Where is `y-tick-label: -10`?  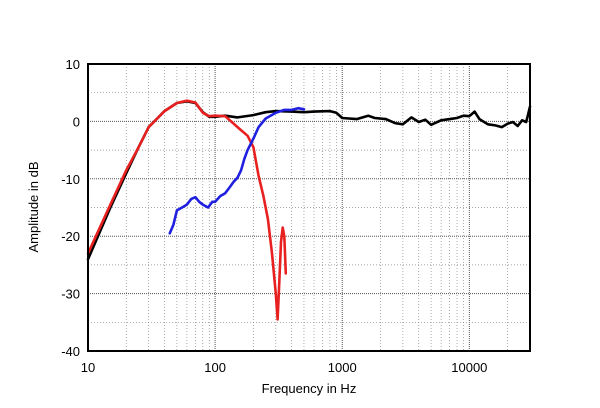
y-tick-label: -10 is located at coordinates (70, 179).